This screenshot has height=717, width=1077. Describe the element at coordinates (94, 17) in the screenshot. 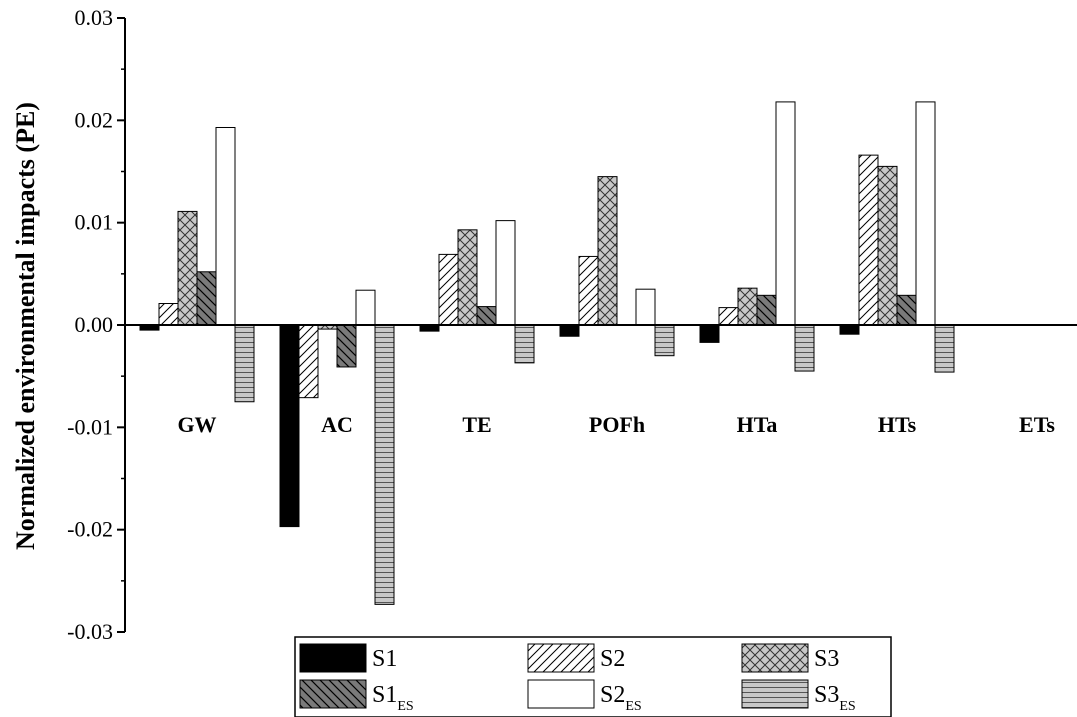

I see `y-tick-label: 0.03` at that location.